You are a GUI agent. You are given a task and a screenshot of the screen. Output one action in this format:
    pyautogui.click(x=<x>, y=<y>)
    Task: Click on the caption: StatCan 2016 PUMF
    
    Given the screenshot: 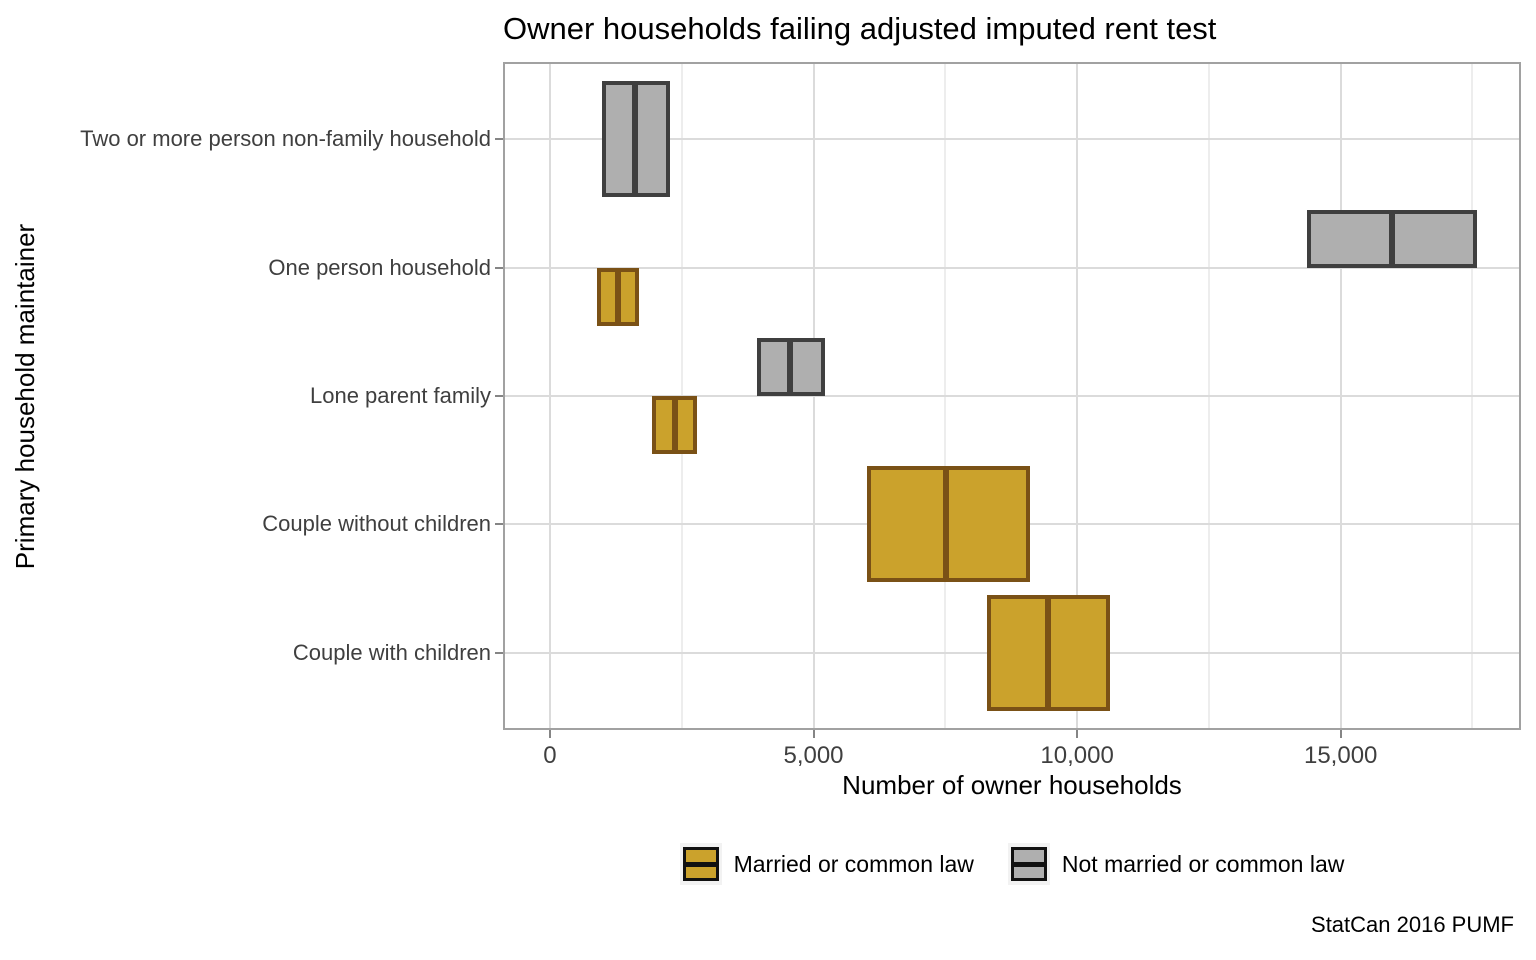 What is the action you would take?
    pyautogui.click(x=1412, y=924)
    